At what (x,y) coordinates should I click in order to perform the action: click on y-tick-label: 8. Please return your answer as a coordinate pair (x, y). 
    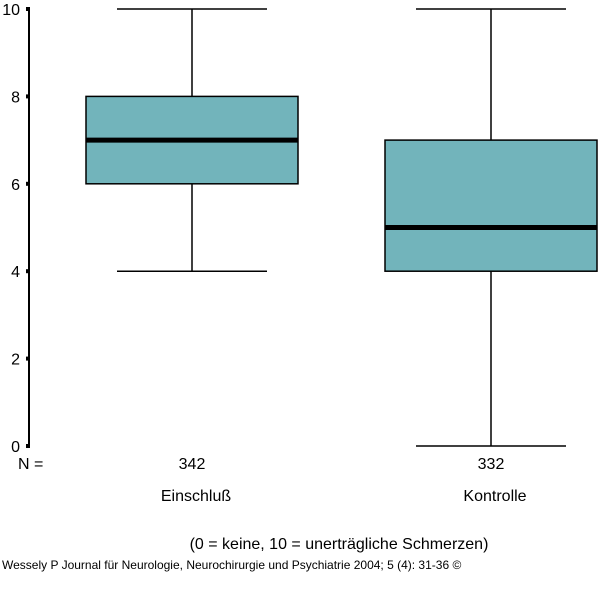
    Looking at the image, I should click on (15, 97).